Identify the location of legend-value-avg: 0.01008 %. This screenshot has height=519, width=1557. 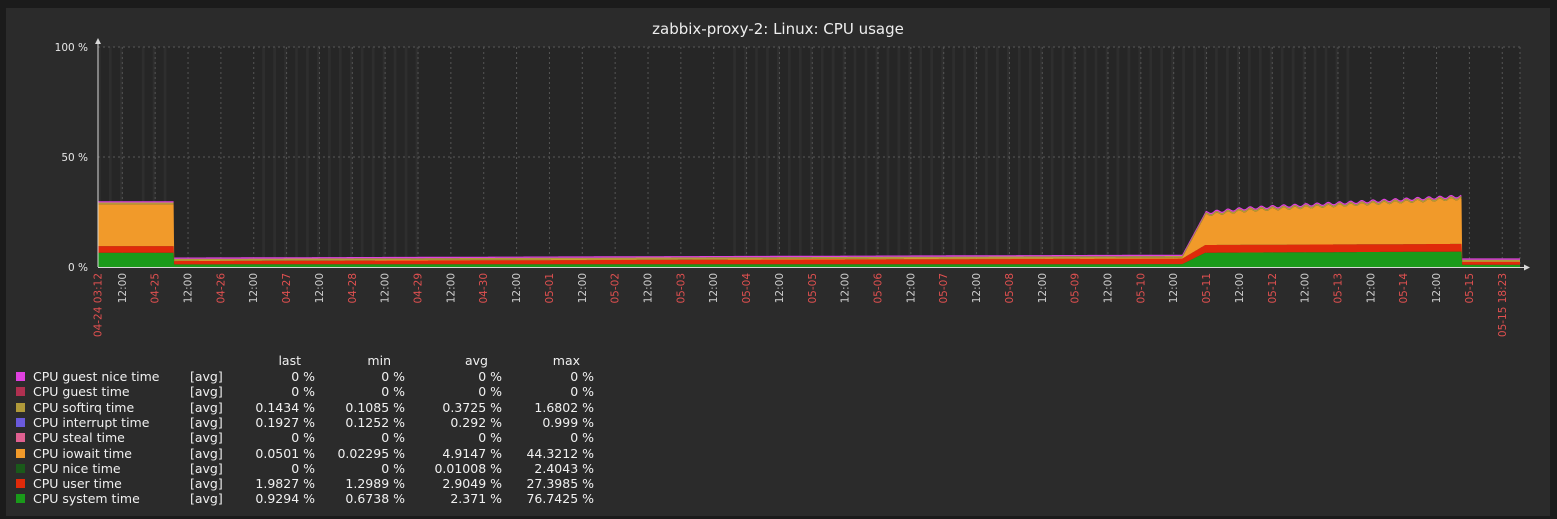
(468, 468).